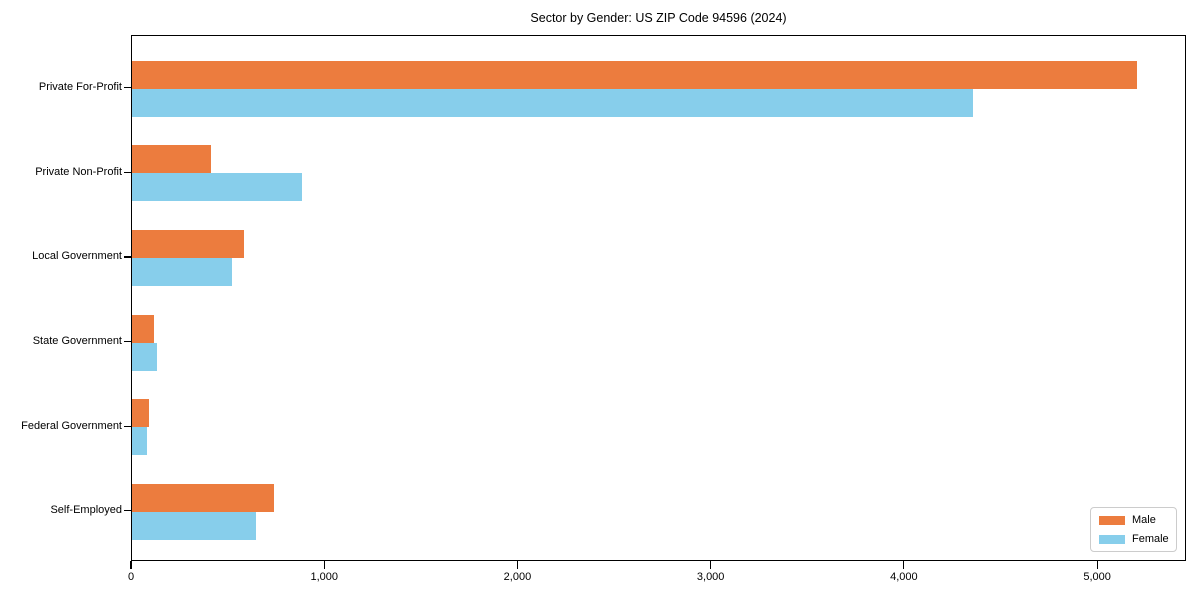 This screenshot has width=1200, height=600. I want to click on x-tick-label-3-000: 3,000, so click(710, 577).